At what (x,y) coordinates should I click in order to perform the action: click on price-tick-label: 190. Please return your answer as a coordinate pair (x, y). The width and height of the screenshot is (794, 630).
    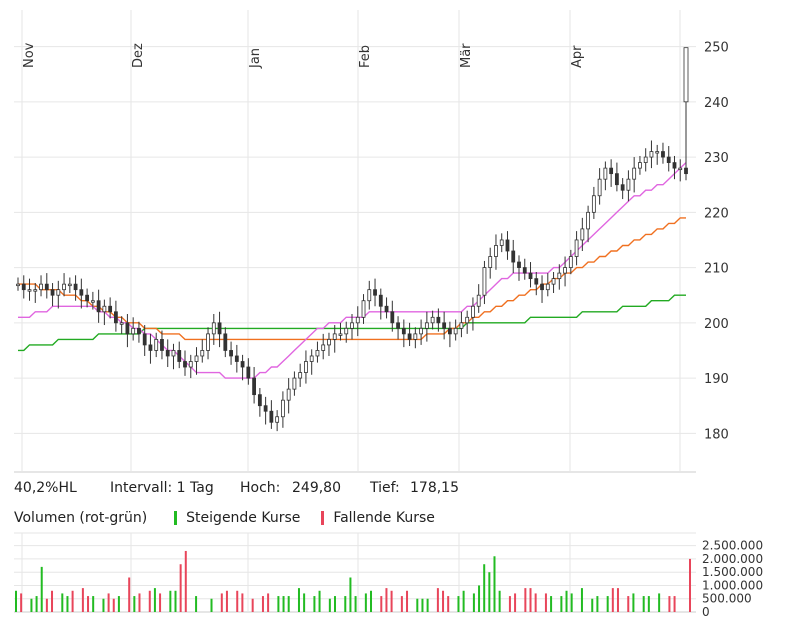
    Looking at the image, I should click on (716, 379).